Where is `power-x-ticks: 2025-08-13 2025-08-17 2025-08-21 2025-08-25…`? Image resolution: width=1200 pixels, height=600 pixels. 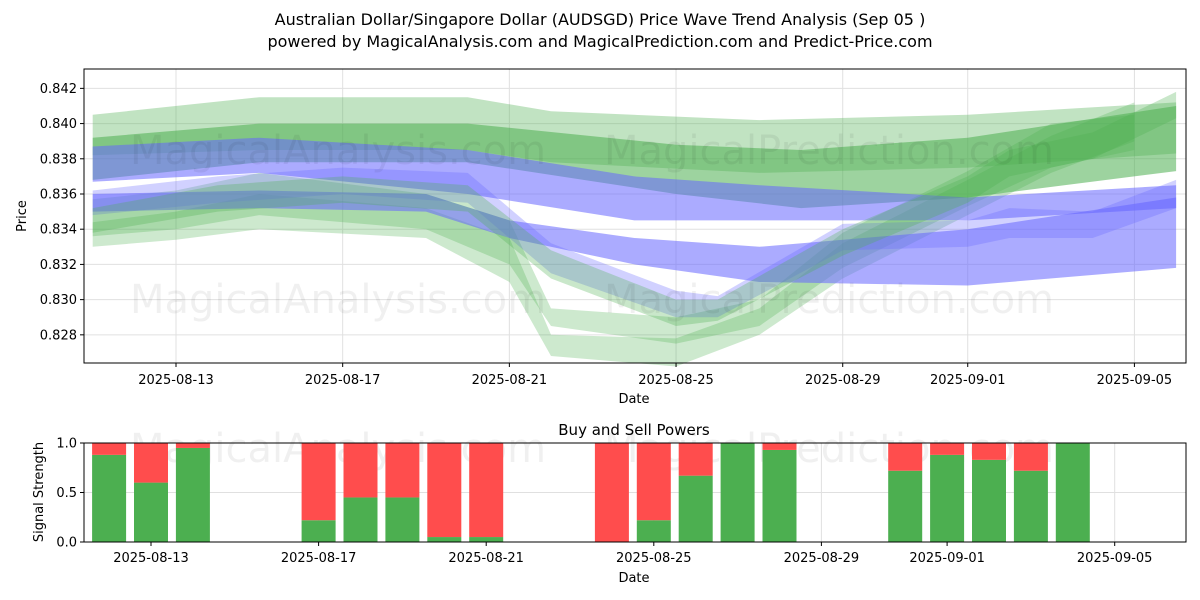
power-x-ticks: 2025-08-13 2025-08-17 2025-08-21 2025-08-25… is located at coordinates (632, 554).